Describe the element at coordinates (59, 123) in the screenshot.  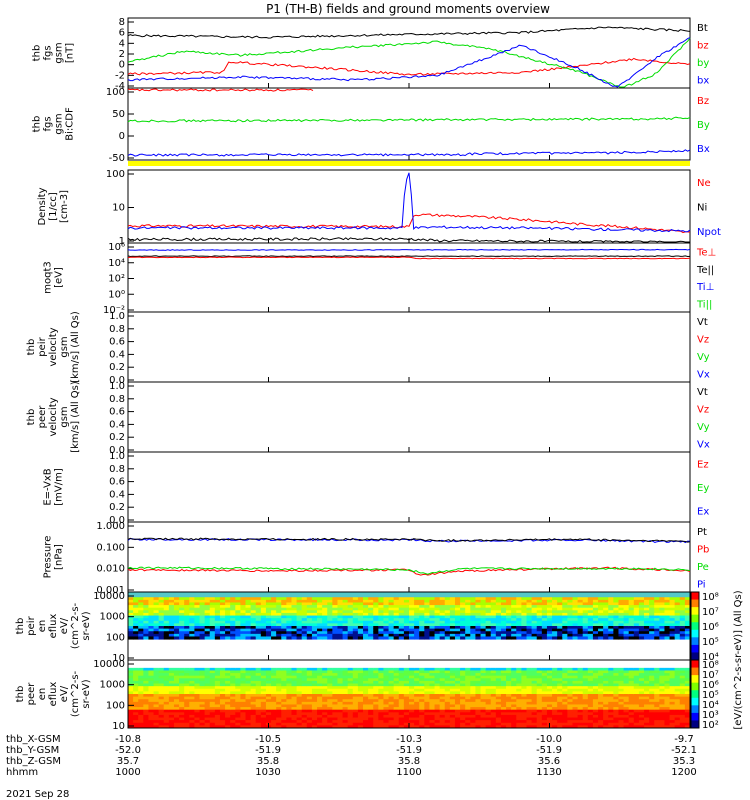
I see `y-axis-label: gsm` at that location.